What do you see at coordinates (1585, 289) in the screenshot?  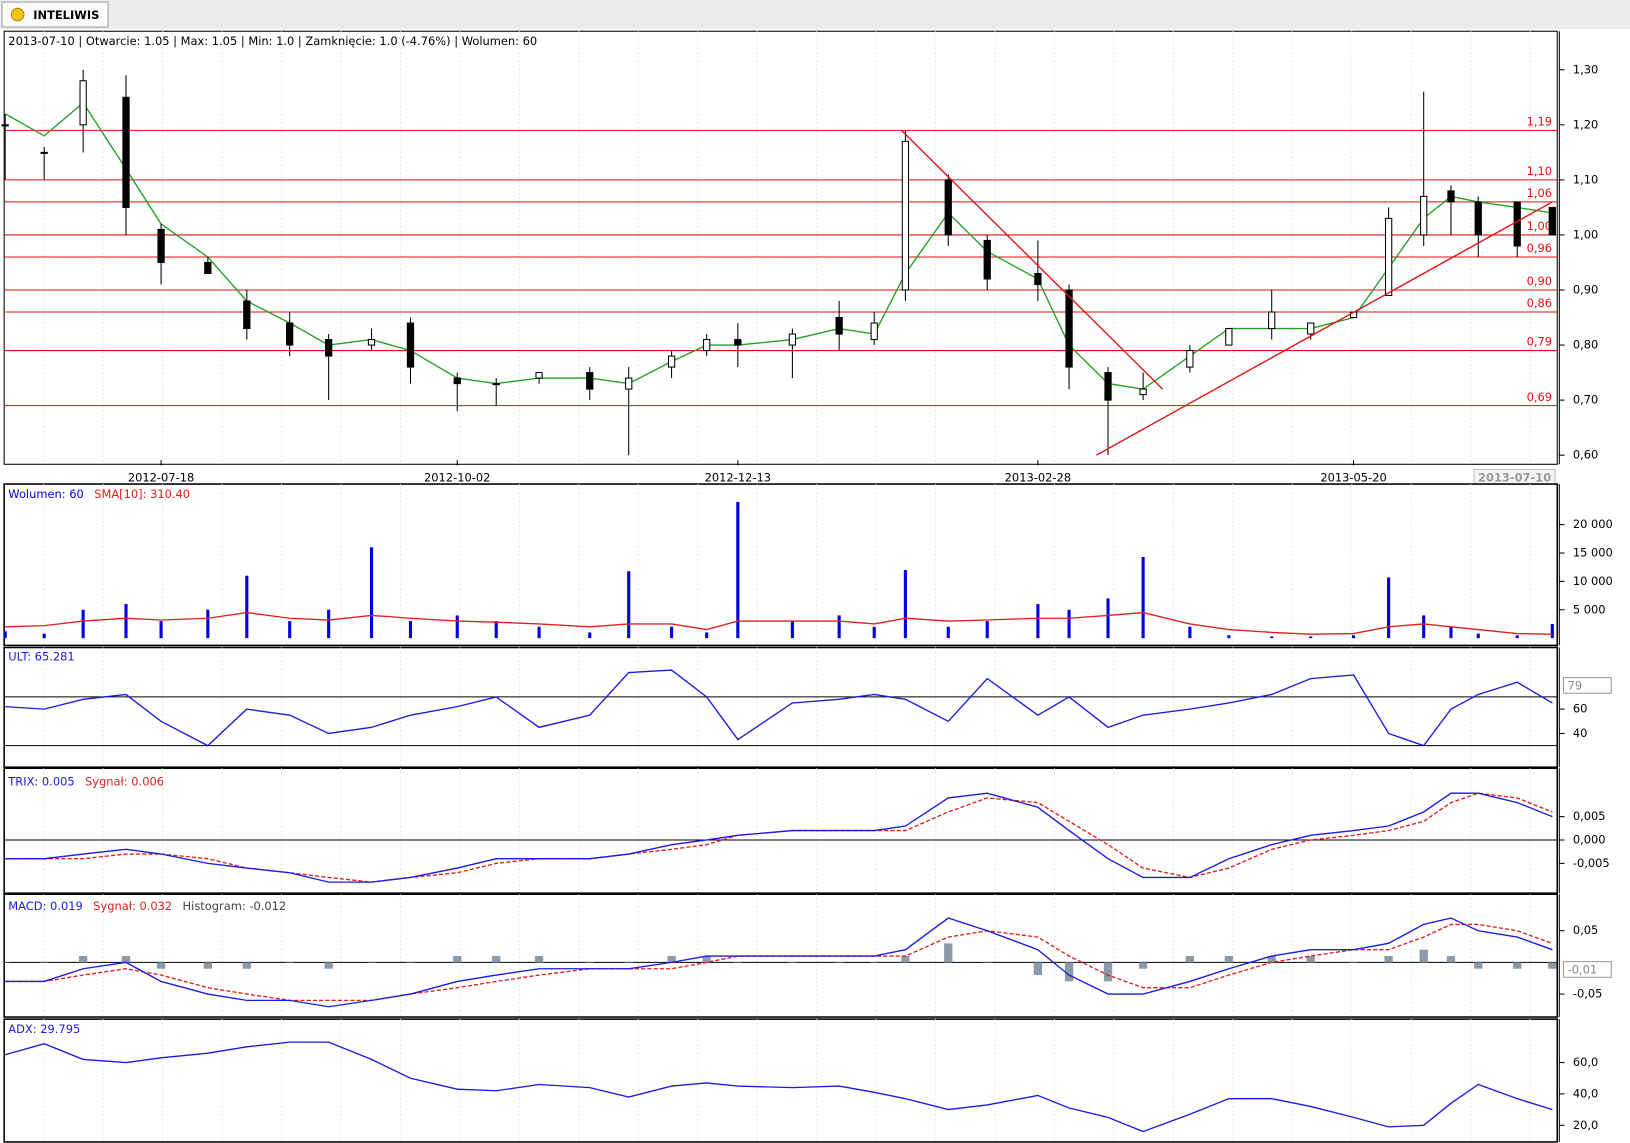 I see `y-tick-label: 0,90` at bounding box center [1585, 289].